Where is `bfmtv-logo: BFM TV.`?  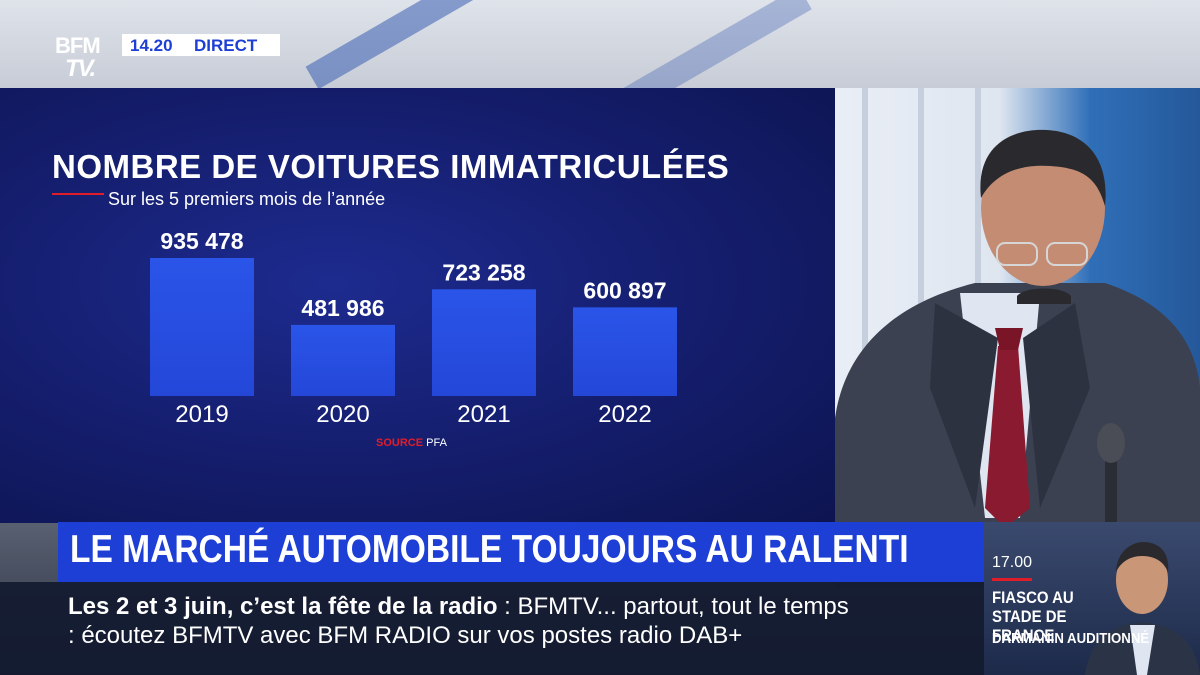
bfmtv-logo: BFM TV. is located at coordinates (85, 58).